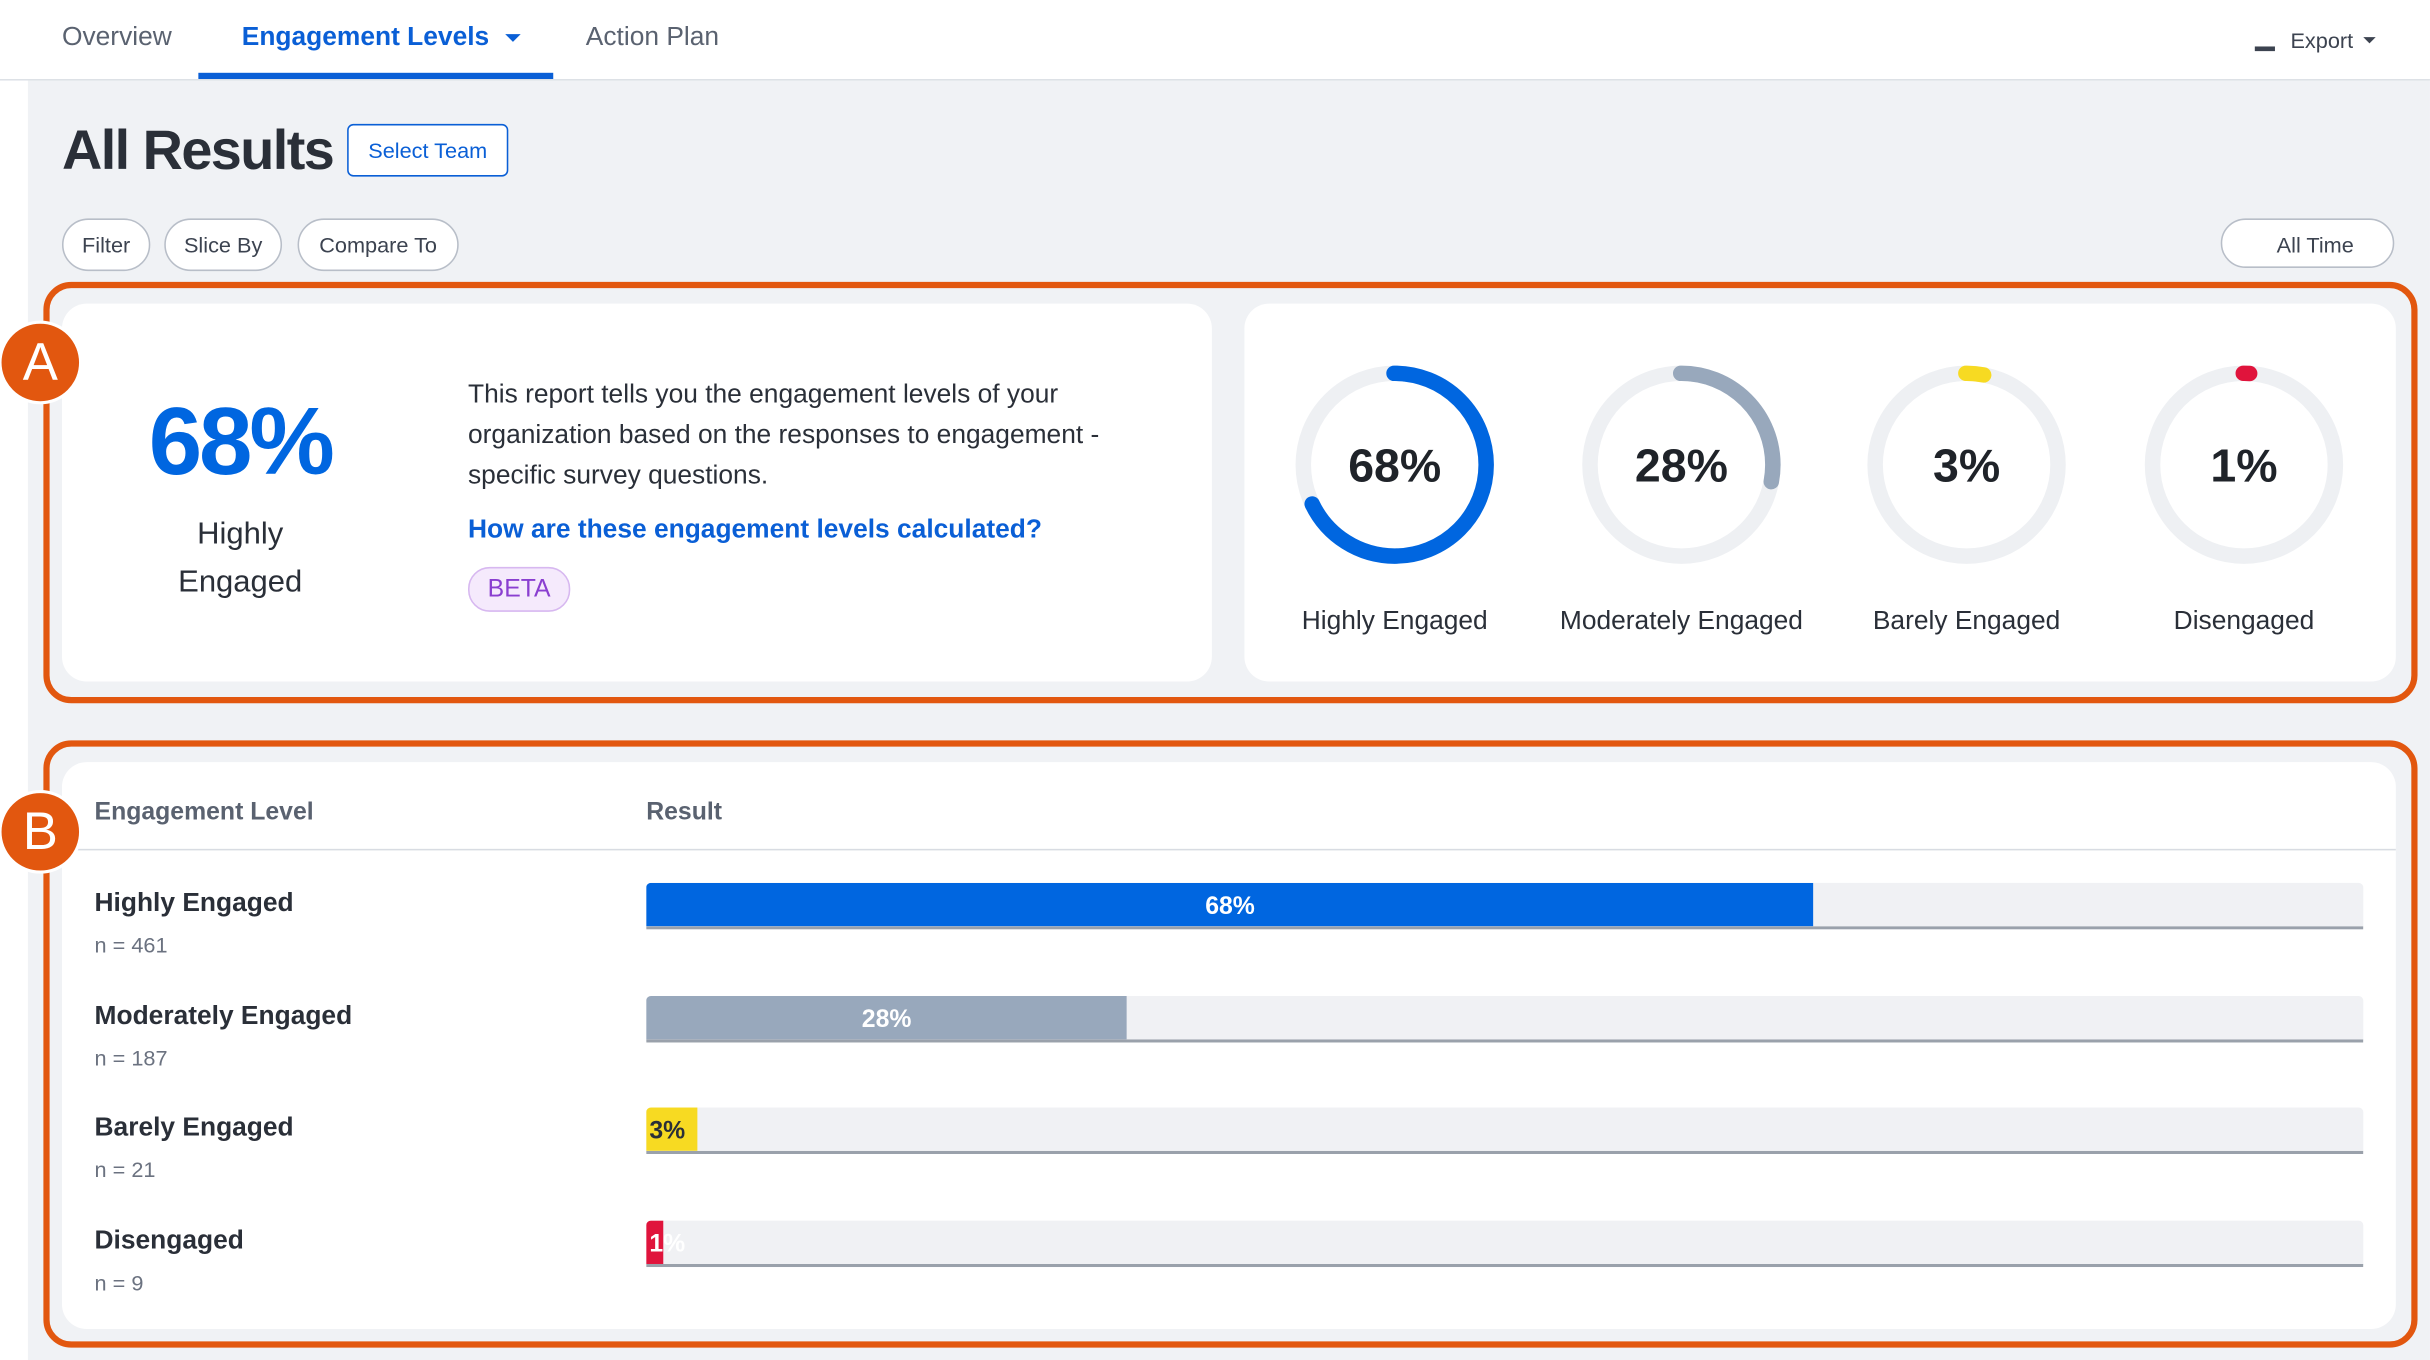 This screenshot has width=2430, height=1360. I want to click on callout-label: A, so click(41, 362).